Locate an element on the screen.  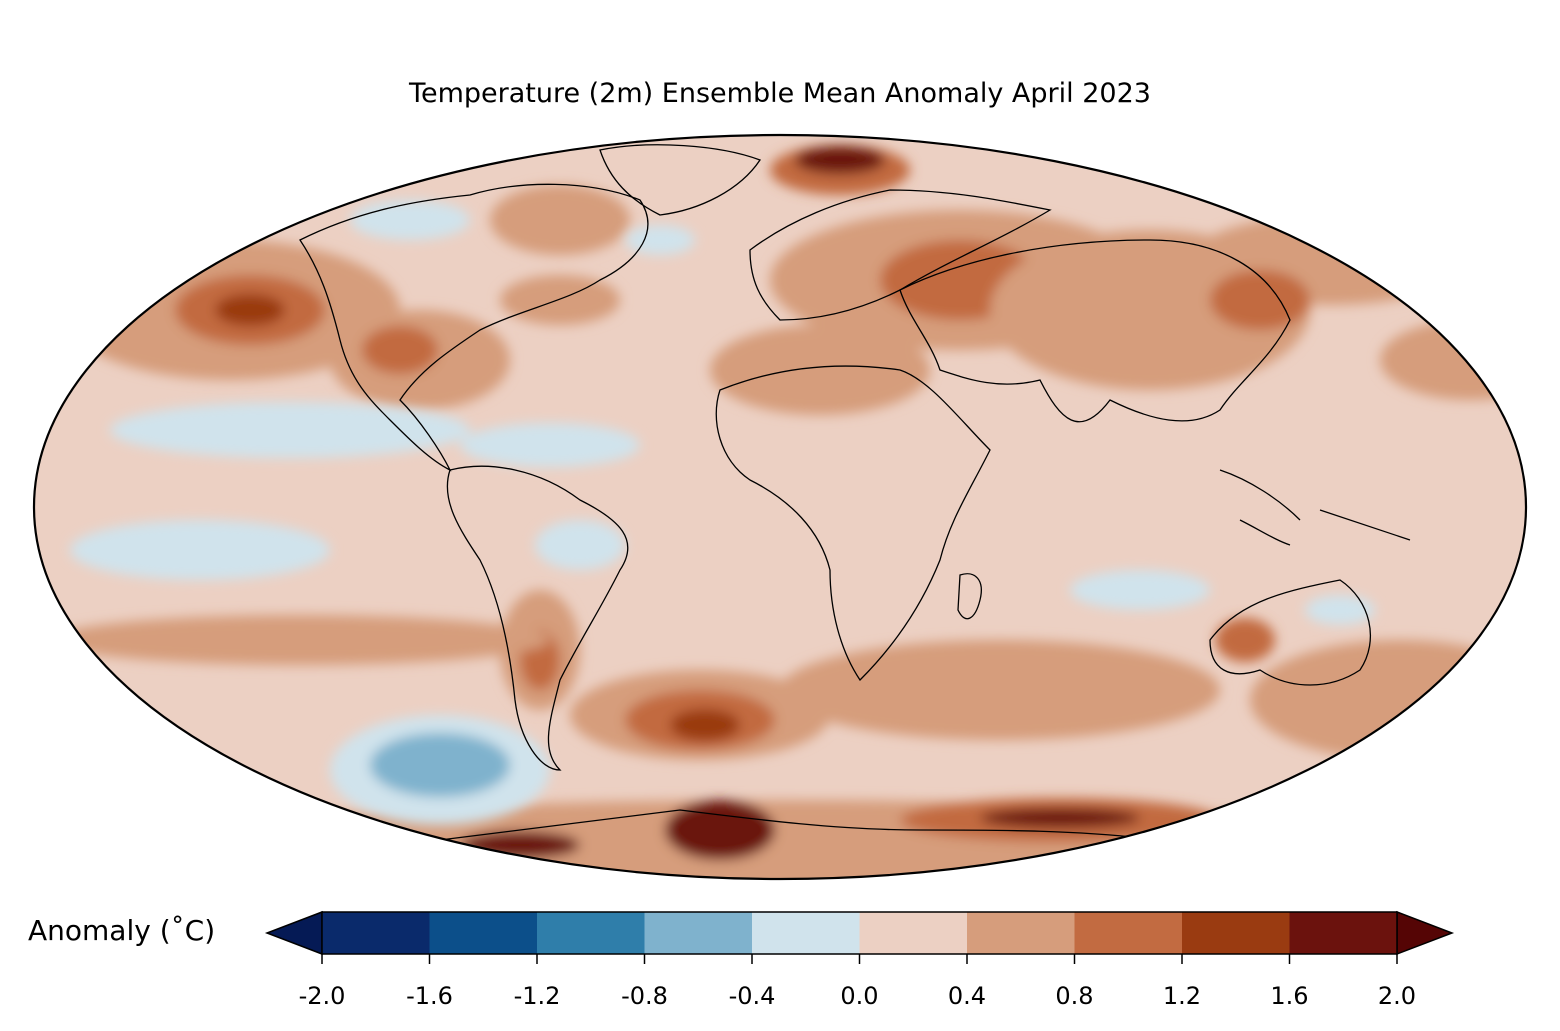
colorbar-tick-label: -2.0 is located at coordinates (322, 996).